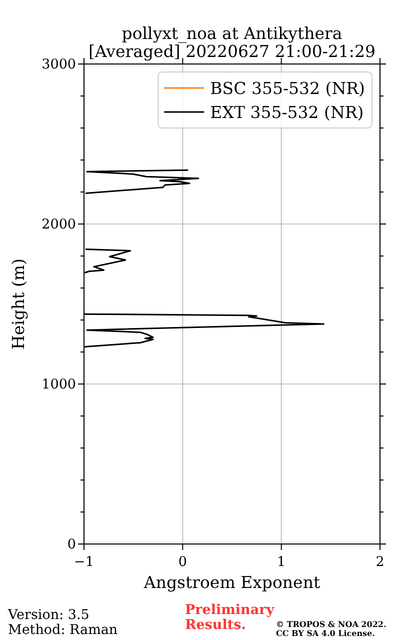  What do you see at coordinates (331, 624) in the screenshot?
I see `text: © TROPOS & NOA 2022.` at bounding box center [331, 624].